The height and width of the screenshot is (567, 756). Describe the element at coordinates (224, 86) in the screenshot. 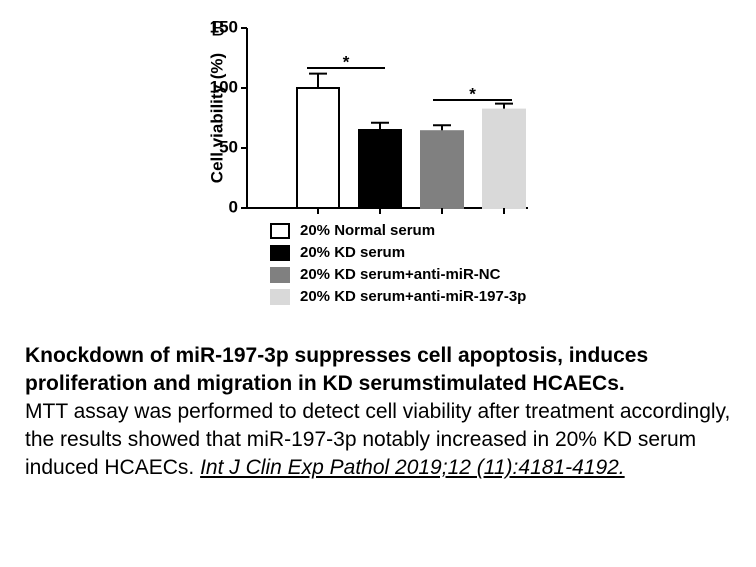

I see `y-tick-label: 100` at that location.